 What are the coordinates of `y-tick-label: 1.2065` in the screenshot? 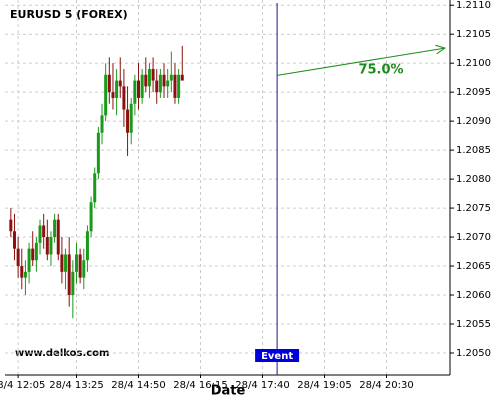 It's located at (473, 266).